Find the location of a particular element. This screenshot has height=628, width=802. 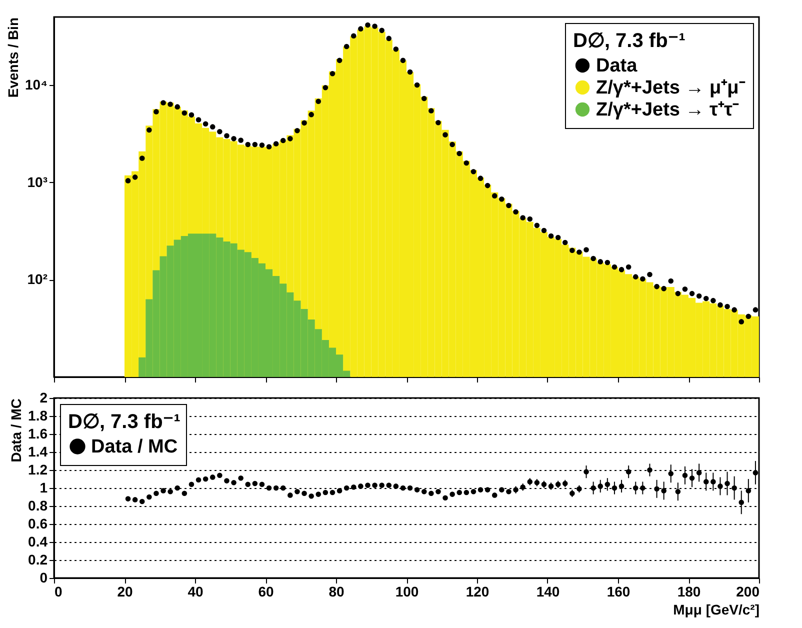

x-tick-label: 40 is located at coordinates (196, 592).